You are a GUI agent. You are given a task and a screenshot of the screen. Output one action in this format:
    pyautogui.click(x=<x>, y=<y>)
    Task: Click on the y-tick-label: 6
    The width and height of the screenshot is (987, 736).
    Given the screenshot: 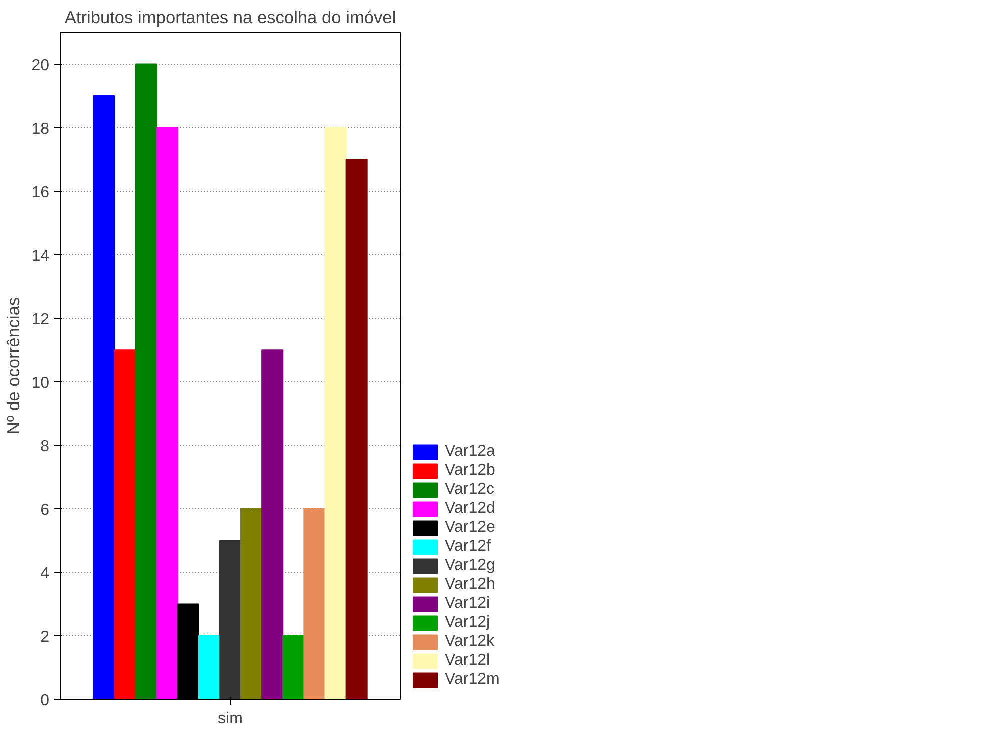 What is the action you would take?
    pyautogui.click(x=45, y=510)
    